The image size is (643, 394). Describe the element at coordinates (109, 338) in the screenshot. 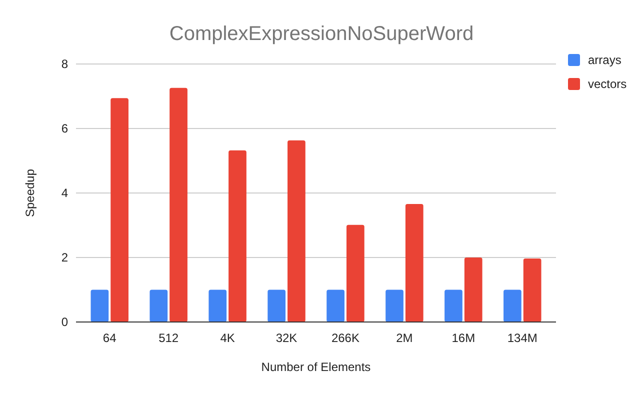

I see `x-tick-label: 64` at that location.